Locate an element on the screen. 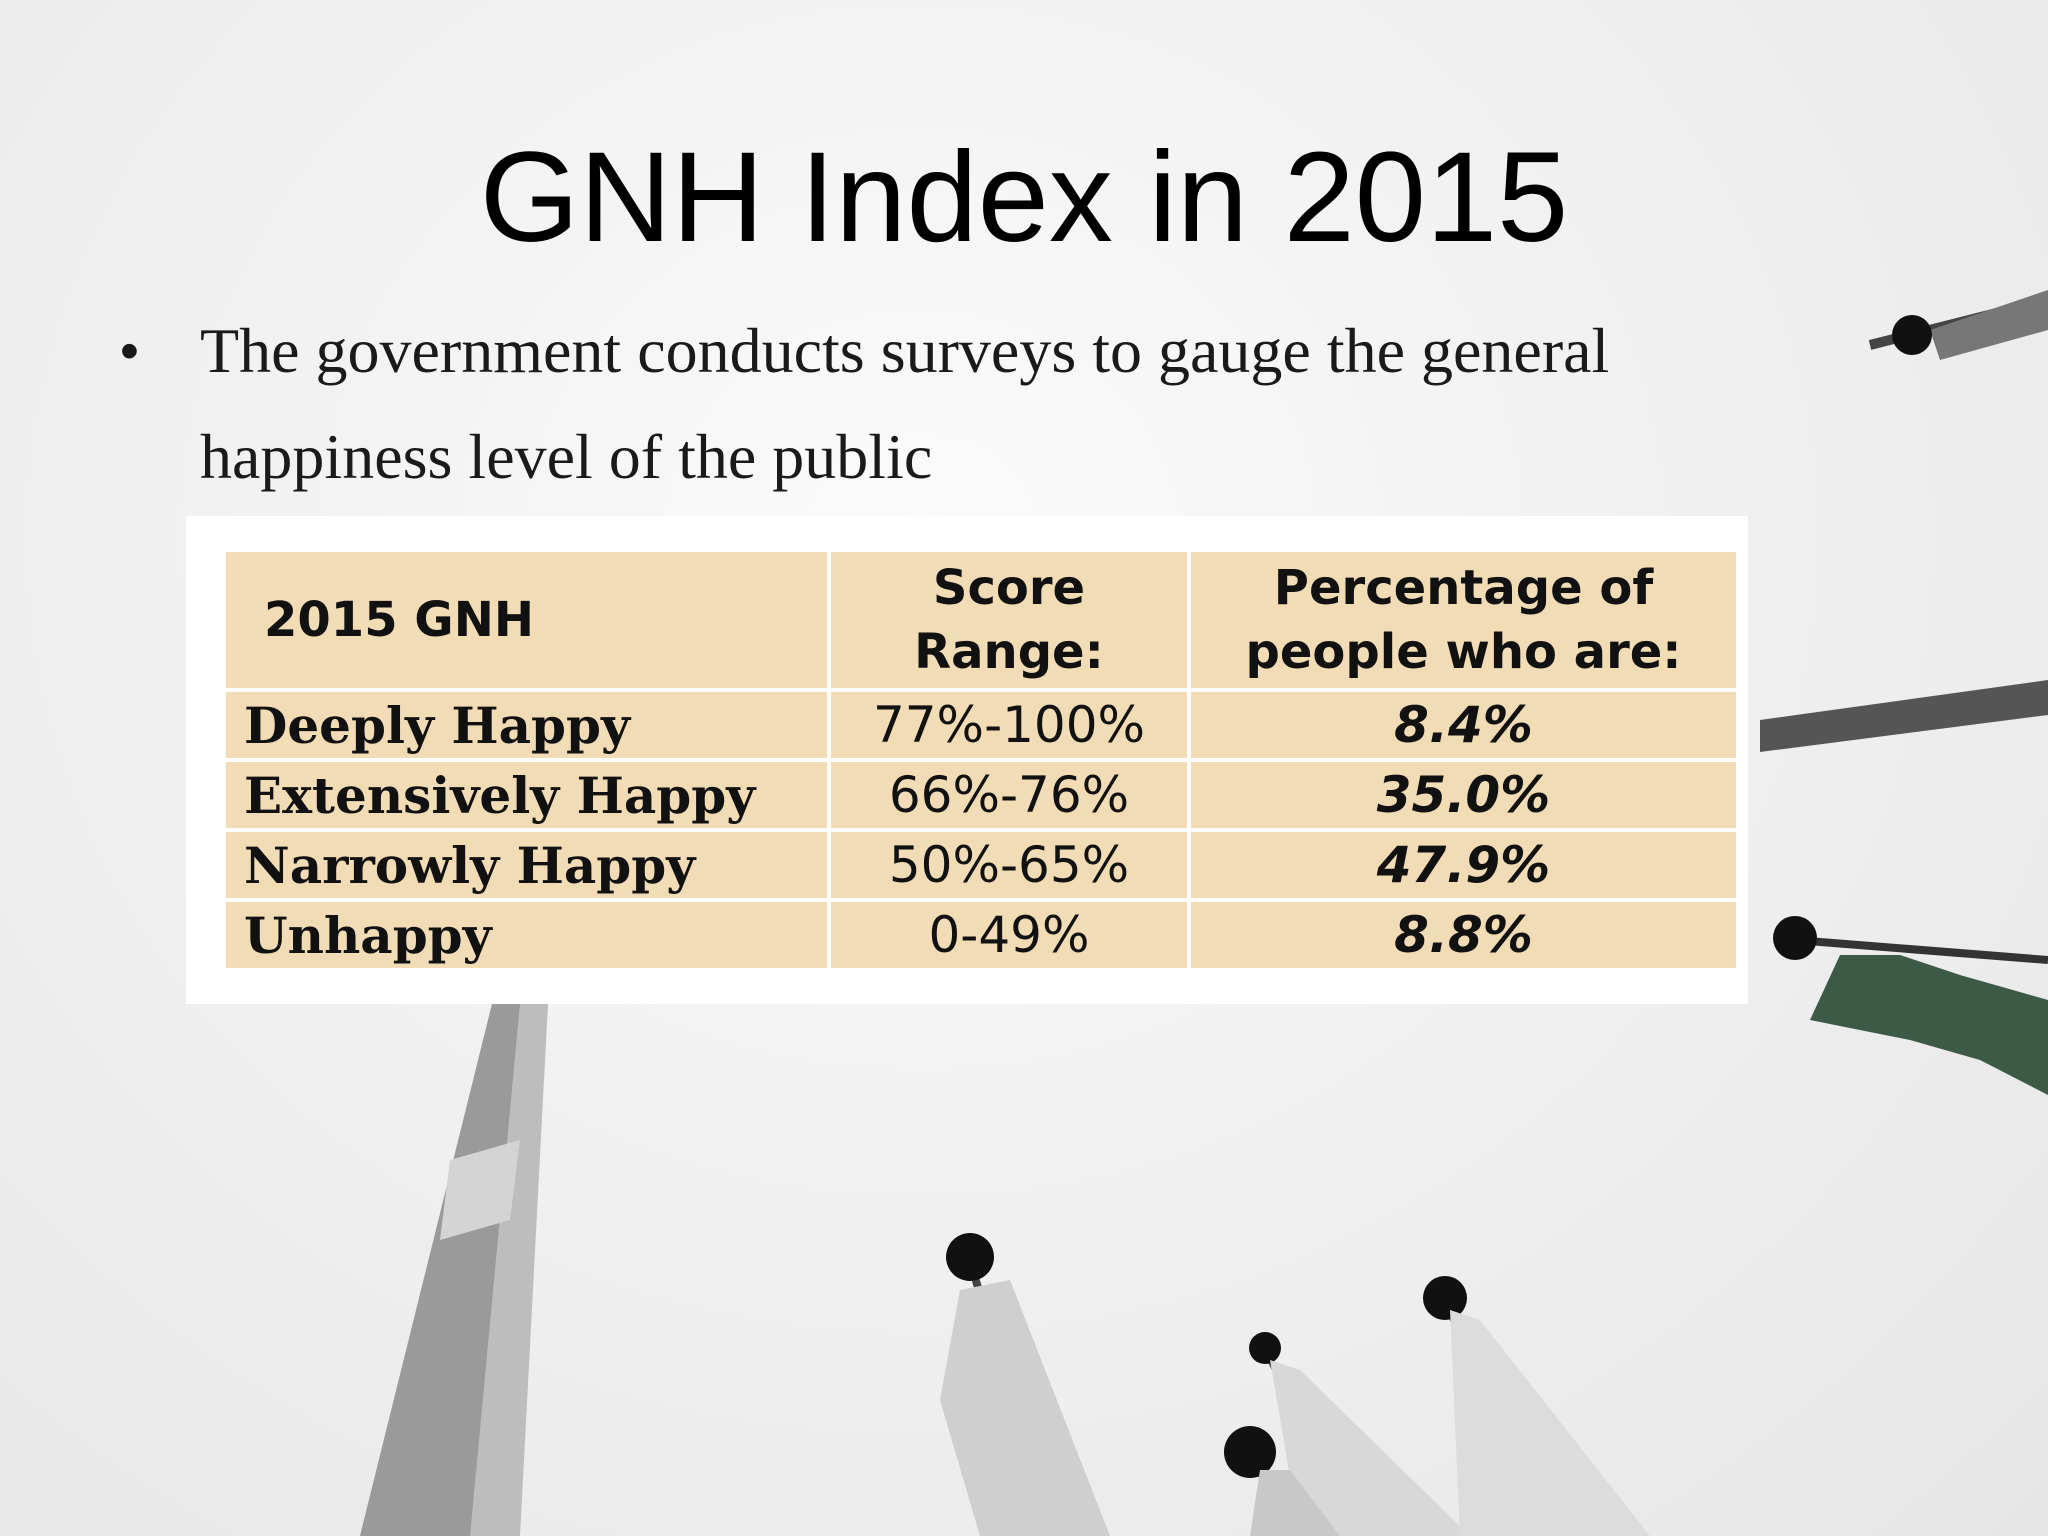 Image resolution: width=2048 pixels, height=1536 pixels. header-category: 2015 GNH is located at coordinates (526, 620).